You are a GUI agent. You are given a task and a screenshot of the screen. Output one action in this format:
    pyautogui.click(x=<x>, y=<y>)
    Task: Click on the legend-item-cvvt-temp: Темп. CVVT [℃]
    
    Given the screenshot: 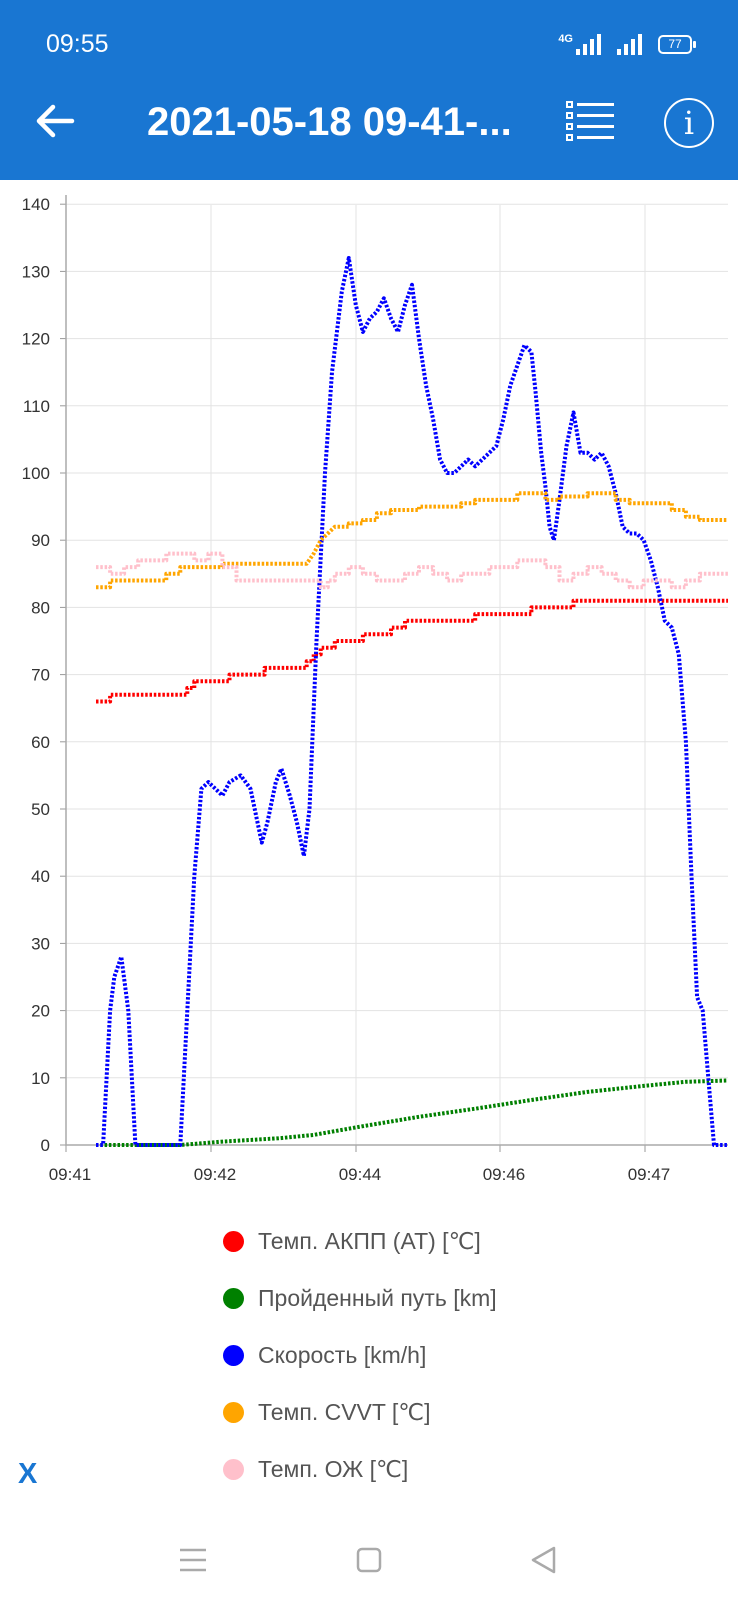 What is the action you would take?
    pyautogui.click(x=360, y=1412)
    